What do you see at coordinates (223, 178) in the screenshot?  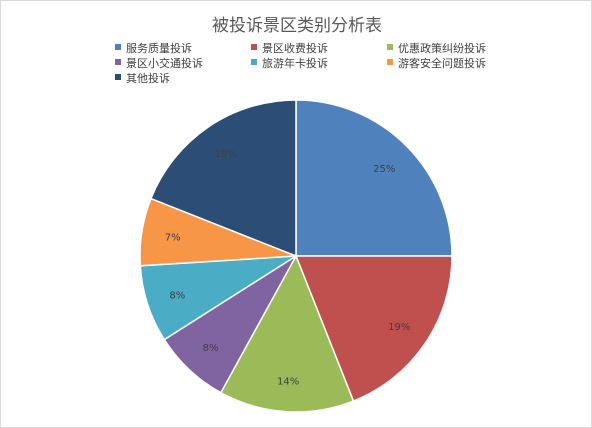 I see `pie-slice-other` at bounding box center [223, 178].